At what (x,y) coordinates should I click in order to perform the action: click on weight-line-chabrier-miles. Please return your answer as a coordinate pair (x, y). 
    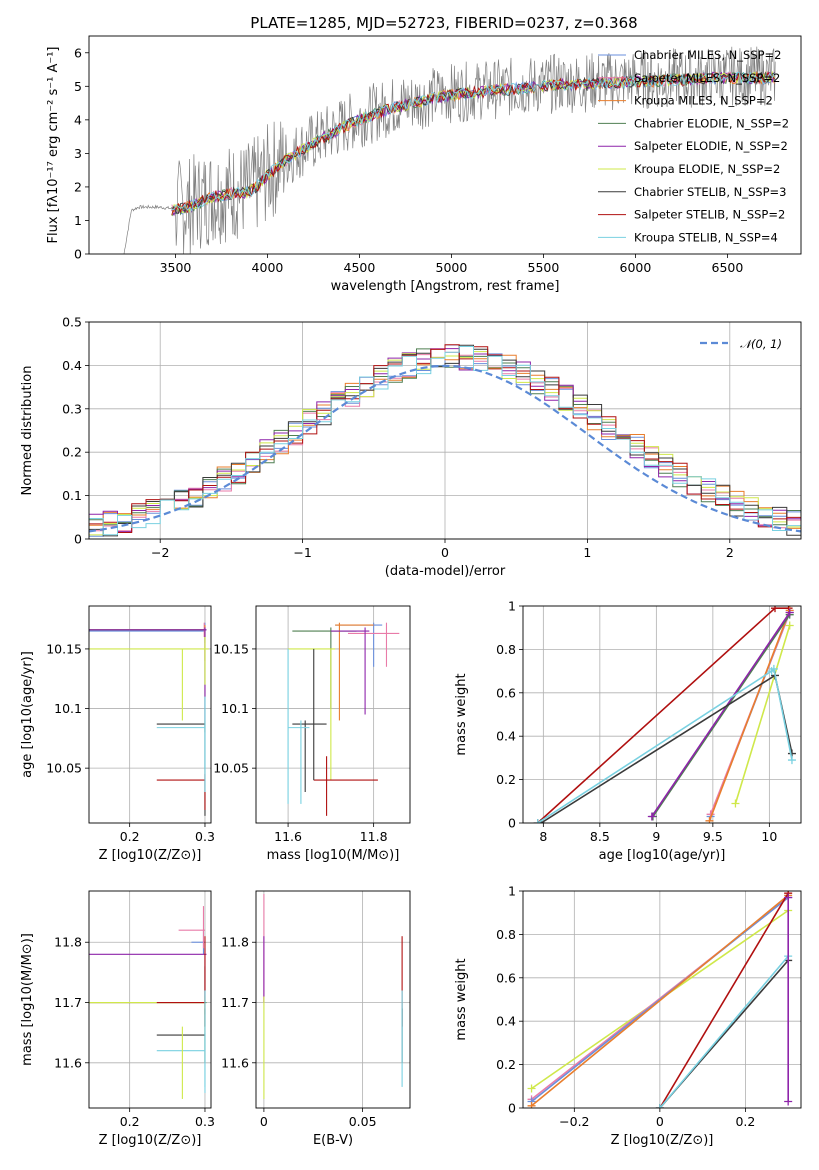
    Looking at the image, I should click on (660, 999).